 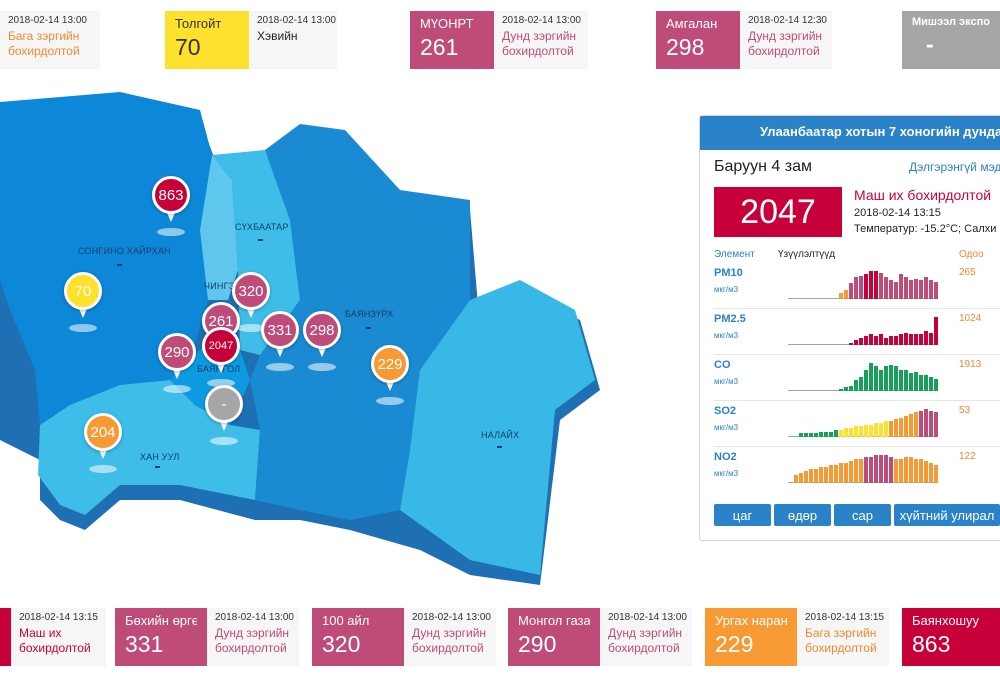 I want to click on station-pin: 320, so click(x=251, y=303).